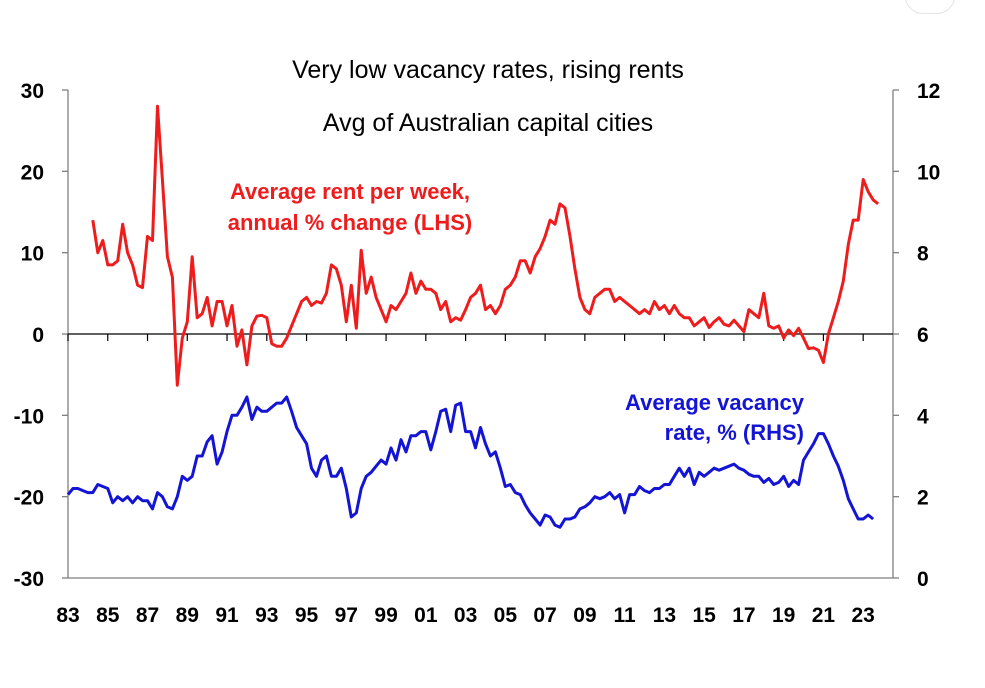 The image size is (985, 688). What do you see at coordinates (266, 615) in the screenshot?
I see `x-tick-label: 93` at bounding box center [266, 615].